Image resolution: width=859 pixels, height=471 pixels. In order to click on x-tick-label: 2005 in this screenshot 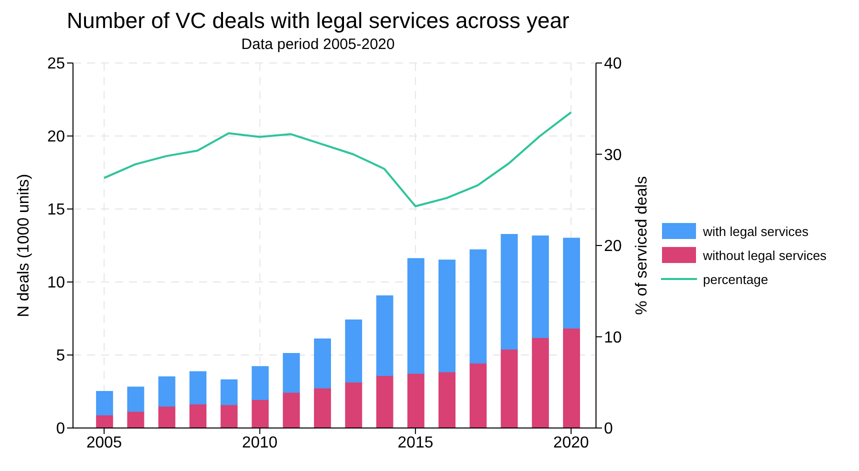, I will do `click(104, 443)`.